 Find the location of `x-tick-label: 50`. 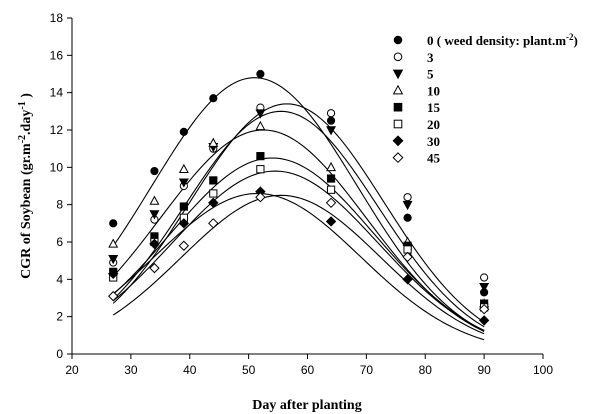

x-tick-label: 50 is located at coordinates (249, 370).